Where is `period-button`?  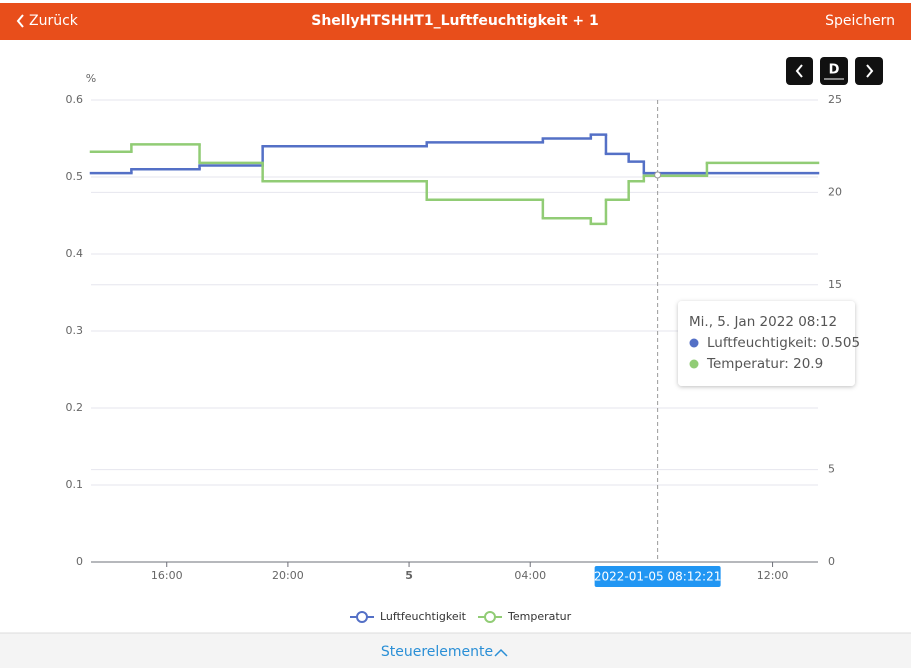 period-button is located at coordinates (834, 71).